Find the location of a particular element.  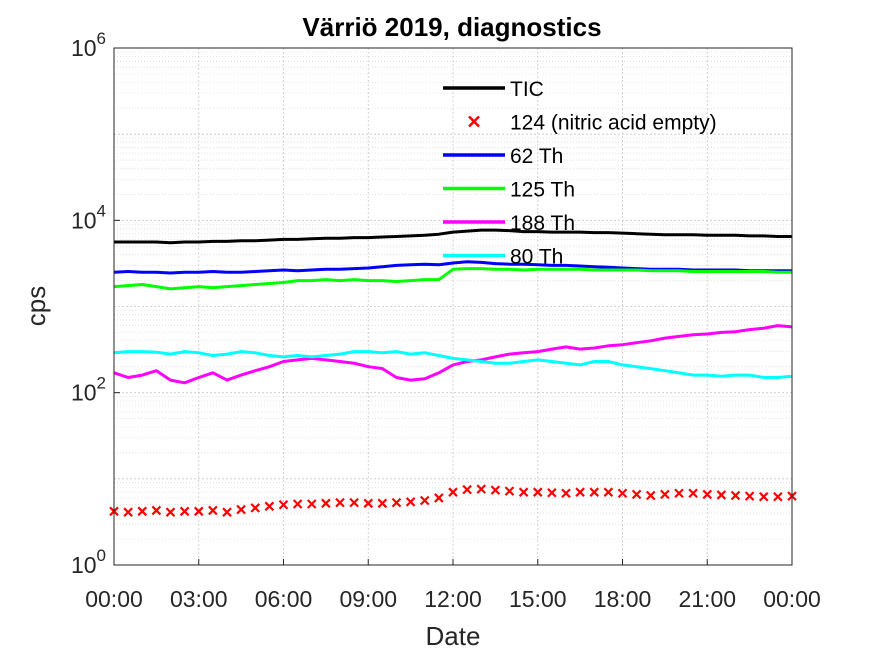

x-tick-label: 09:00 is located at coordinates (368, 599).